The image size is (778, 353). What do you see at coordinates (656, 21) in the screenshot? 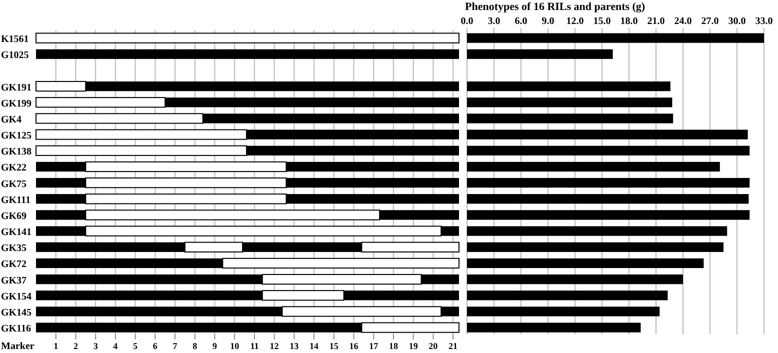
I see `x-tick-label: 21.0` at bounding box center [656, 21].